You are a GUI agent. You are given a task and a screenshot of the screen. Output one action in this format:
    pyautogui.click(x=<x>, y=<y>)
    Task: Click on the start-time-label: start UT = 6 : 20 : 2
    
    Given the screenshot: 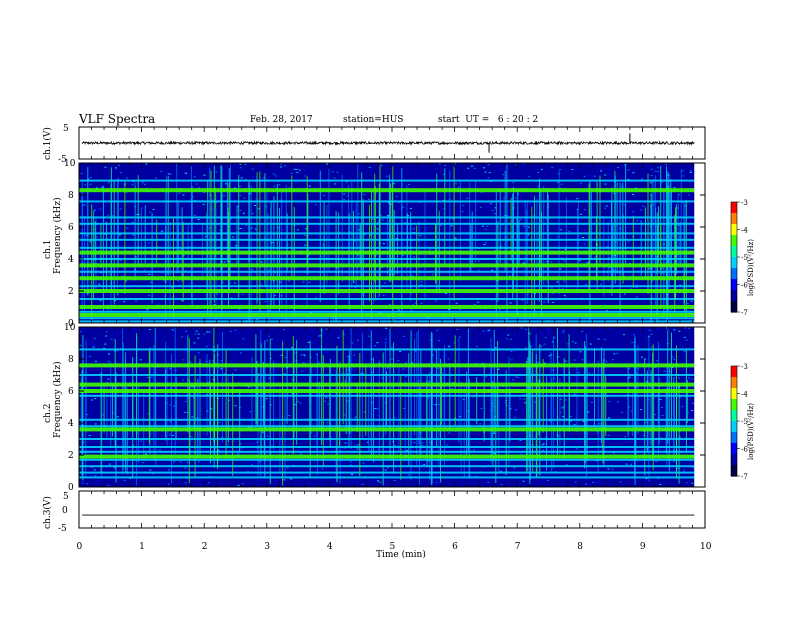 What is the action you would take?
    pyautogui.click(x=488, y=120)
    